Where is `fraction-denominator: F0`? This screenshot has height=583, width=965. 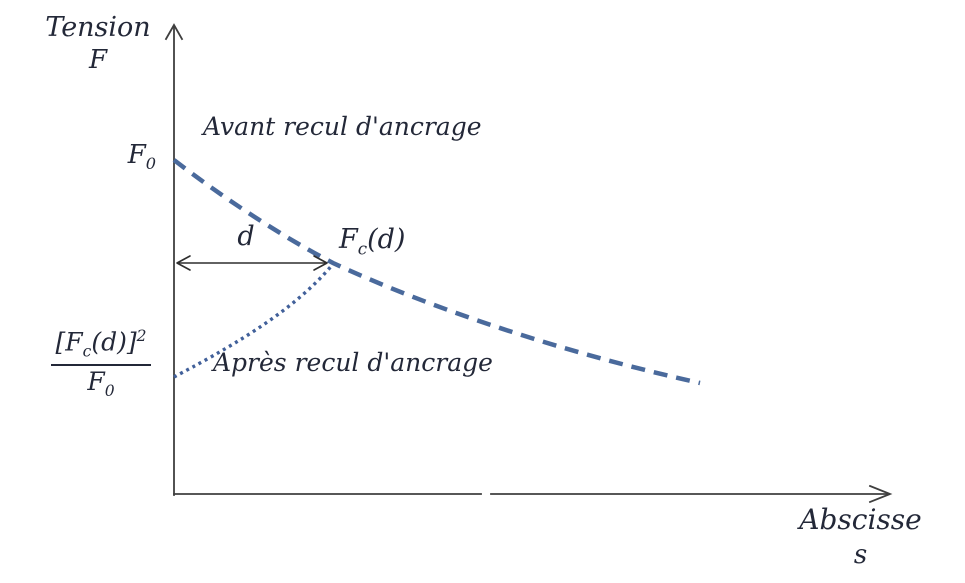 fraction-denominator: F0 is located at coordinates (101, 384).